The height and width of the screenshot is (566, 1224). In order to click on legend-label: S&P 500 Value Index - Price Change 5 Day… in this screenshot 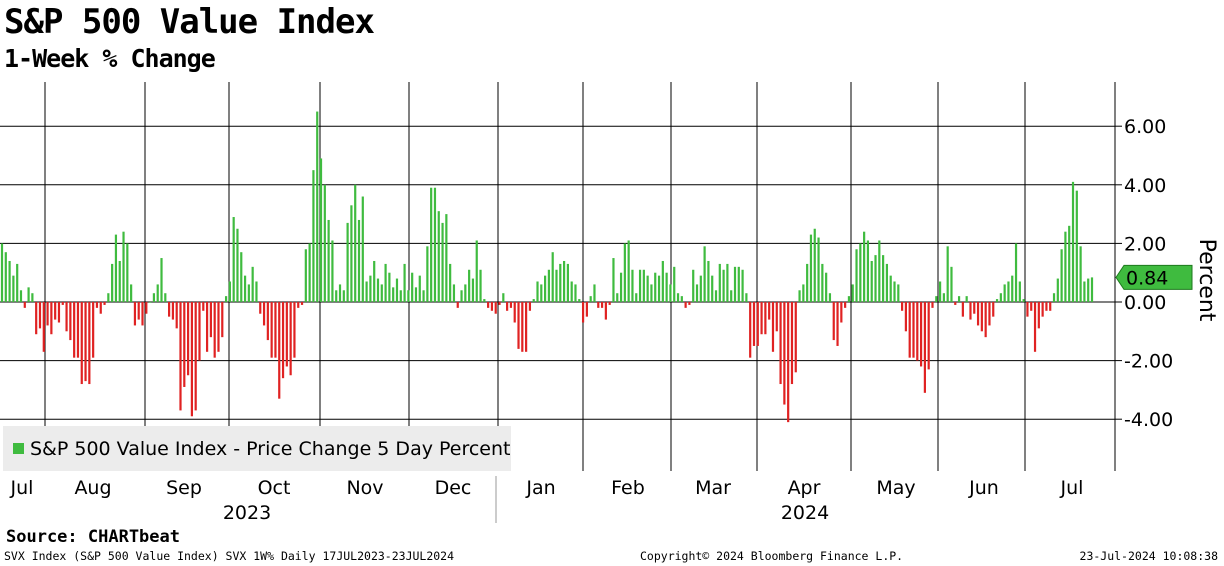, I will do `click(270, 449)`.